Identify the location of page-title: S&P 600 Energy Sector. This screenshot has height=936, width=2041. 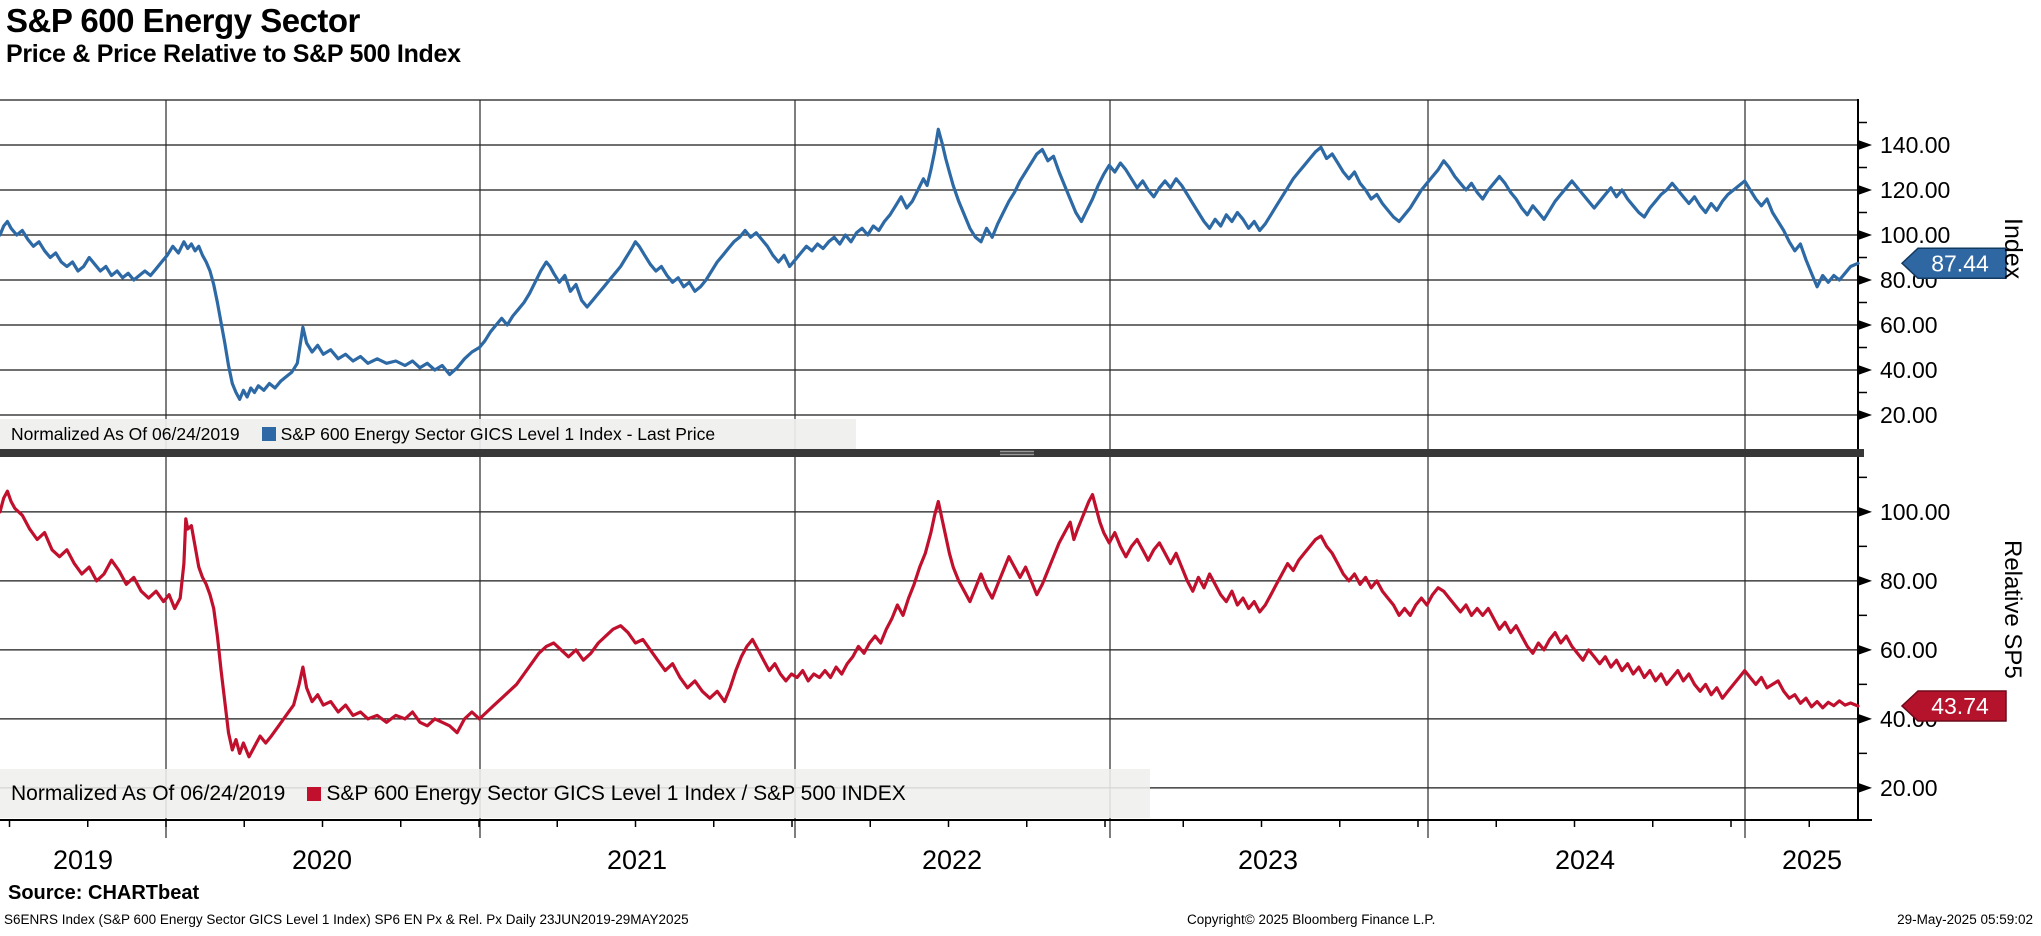
(183, 20).